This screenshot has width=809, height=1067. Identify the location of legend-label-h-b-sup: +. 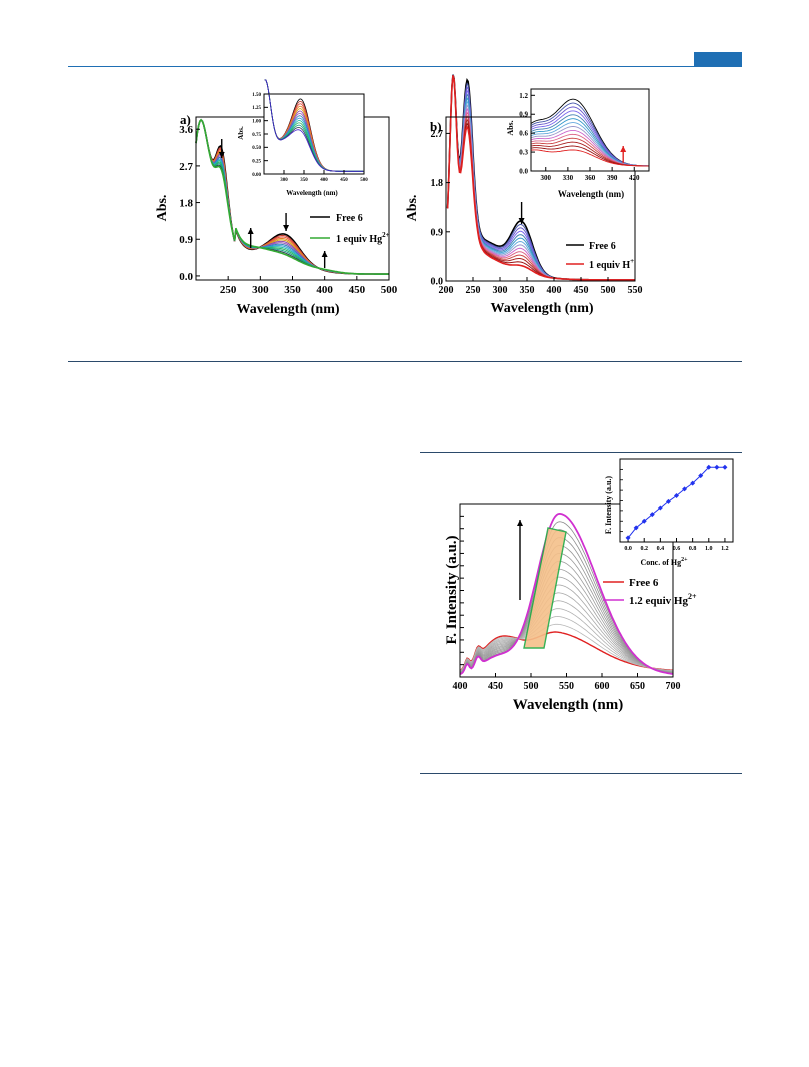
(632, 261).